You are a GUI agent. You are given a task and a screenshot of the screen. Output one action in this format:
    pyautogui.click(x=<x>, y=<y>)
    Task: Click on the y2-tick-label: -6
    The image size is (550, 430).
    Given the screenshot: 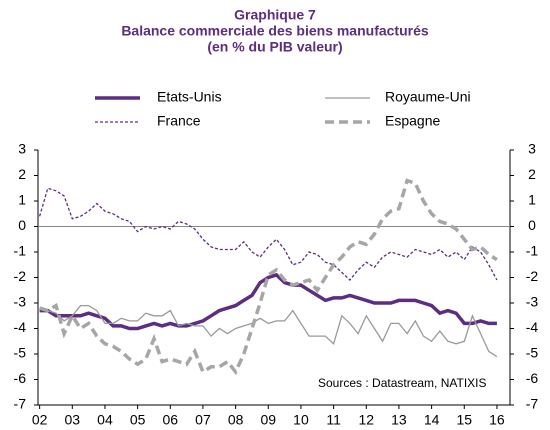 What is the action you would take?
    pyautogui.click(x=532, y=378)
    